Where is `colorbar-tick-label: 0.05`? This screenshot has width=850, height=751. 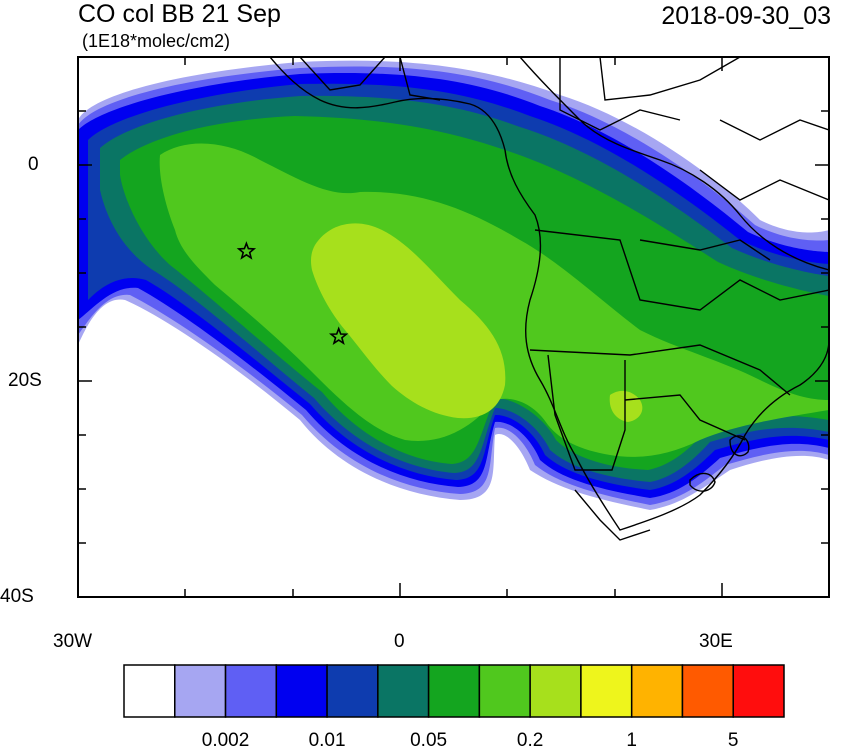 colorbar-tick-label: 0.05 is located at coordinates (429, 740).